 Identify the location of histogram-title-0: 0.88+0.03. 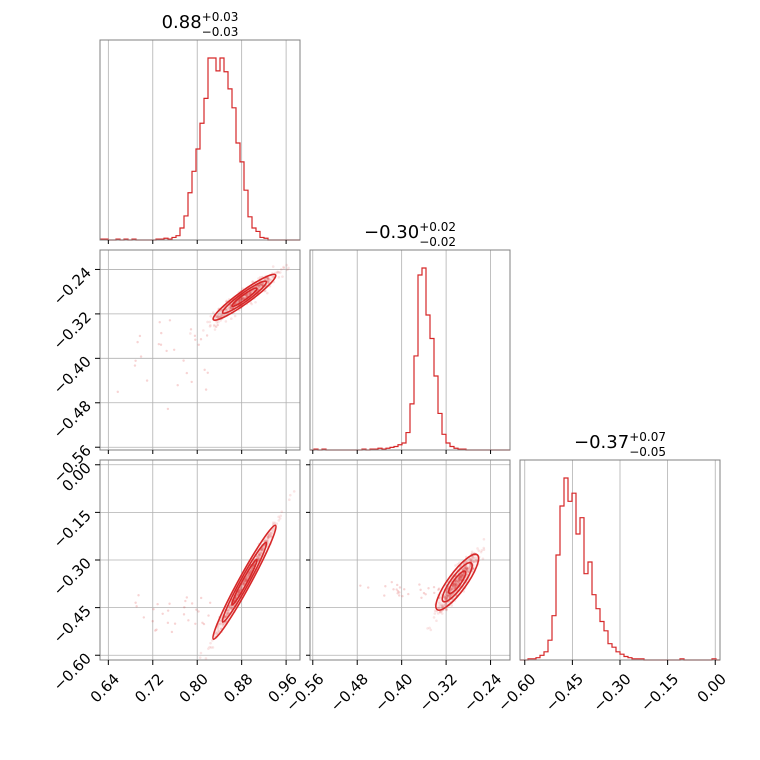
(200, 21).